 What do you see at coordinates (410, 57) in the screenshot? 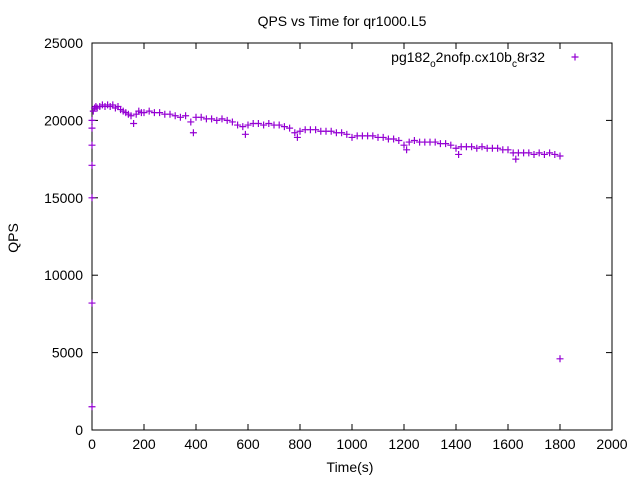
I see `legend-label-part: pg182` at bounding box center [410, 57].